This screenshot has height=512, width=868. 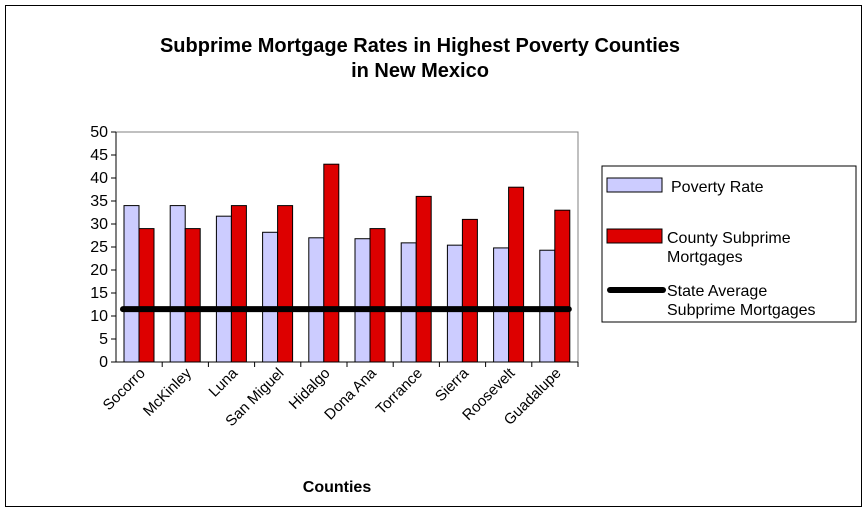 I want to click on x-category-label: Luna, so click(x=224, y=382).